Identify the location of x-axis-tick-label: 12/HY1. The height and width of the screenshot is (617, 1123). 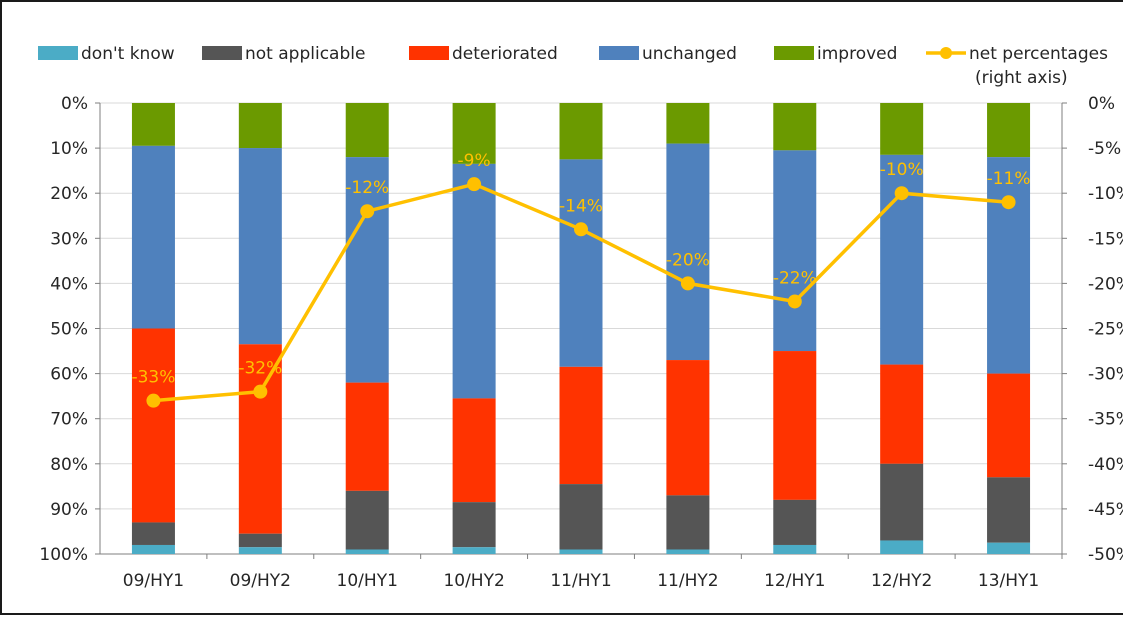
(794, 581).